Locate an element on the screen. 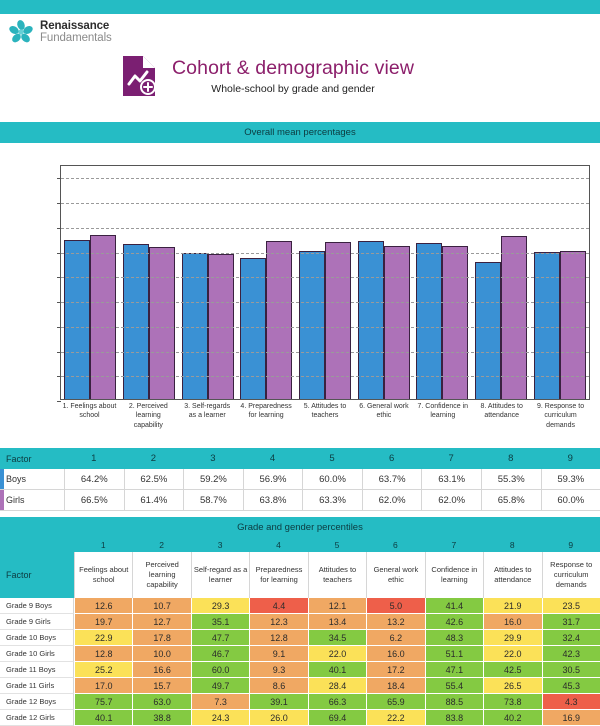 The image size is (600, 726). percentiles-table-cell: 63.0 is located at coordinates (161, 702).